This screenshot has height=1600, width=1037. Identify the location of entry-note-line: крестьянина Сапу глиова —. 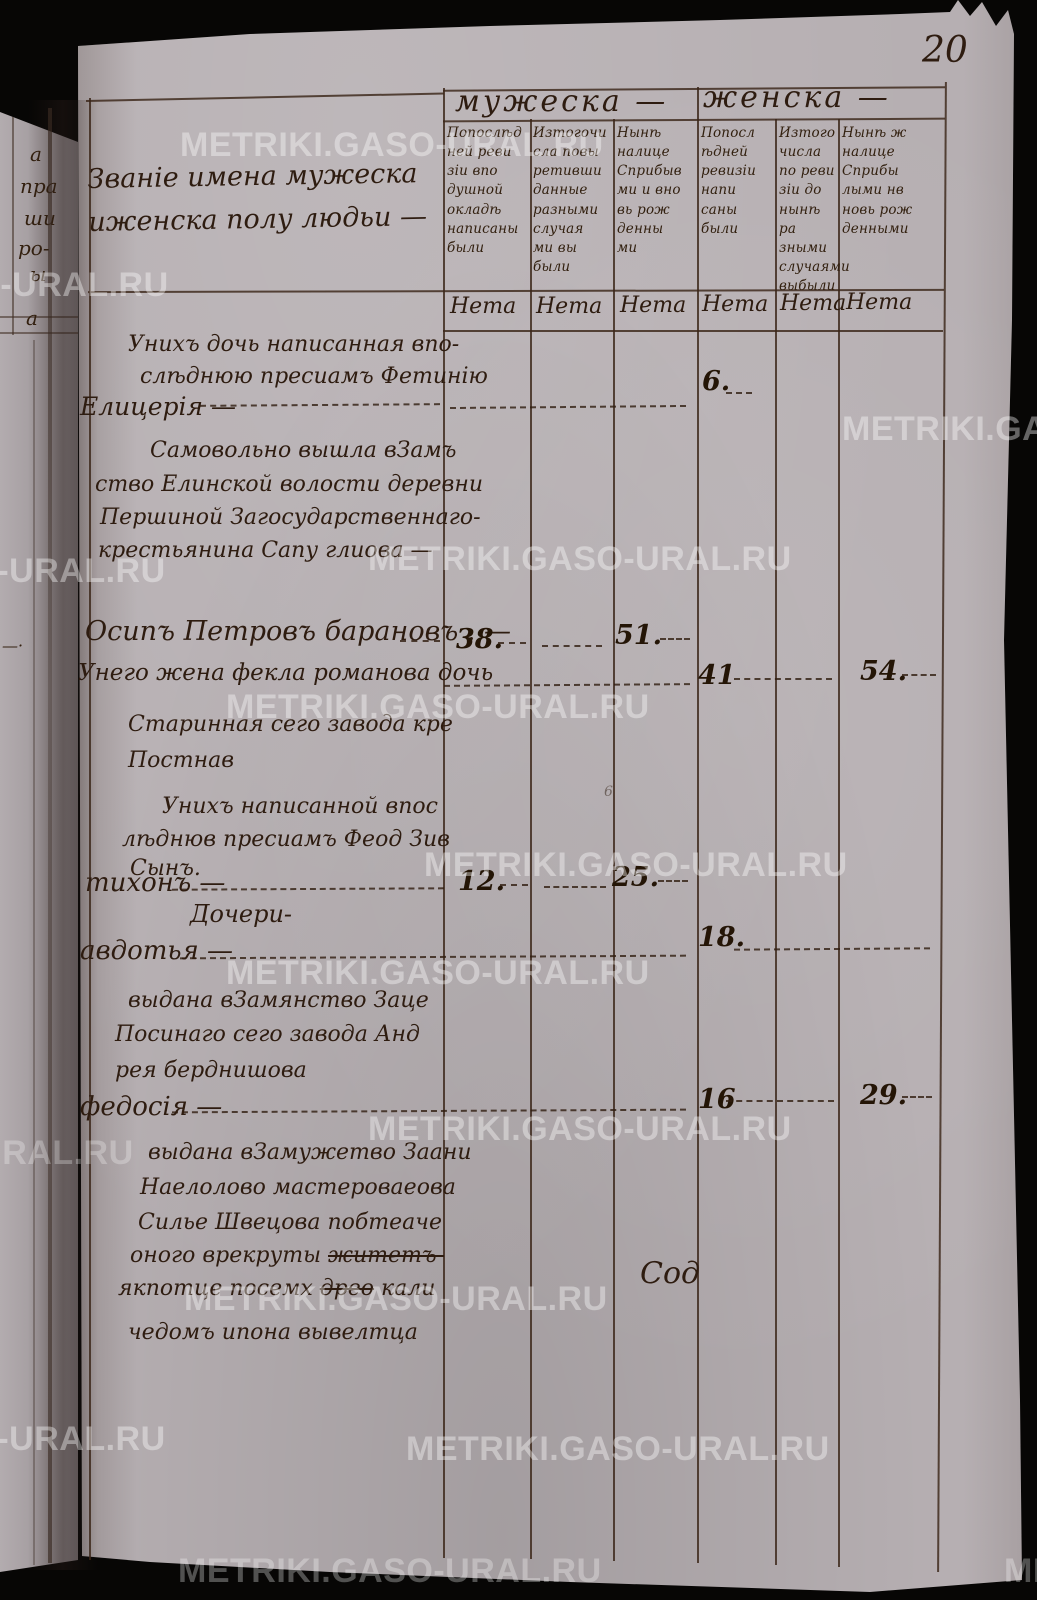
(265, 550).